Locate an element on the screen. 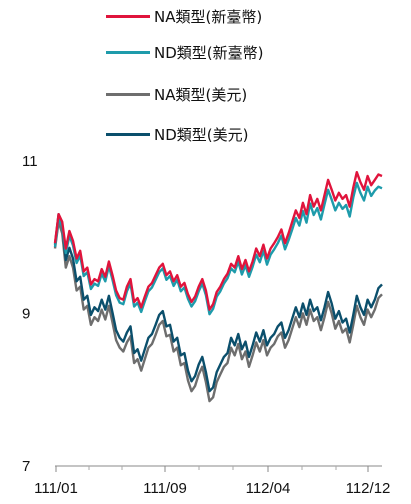  legend-label-na-usd: NA類型(美元) is located at coordinates (201, 94).